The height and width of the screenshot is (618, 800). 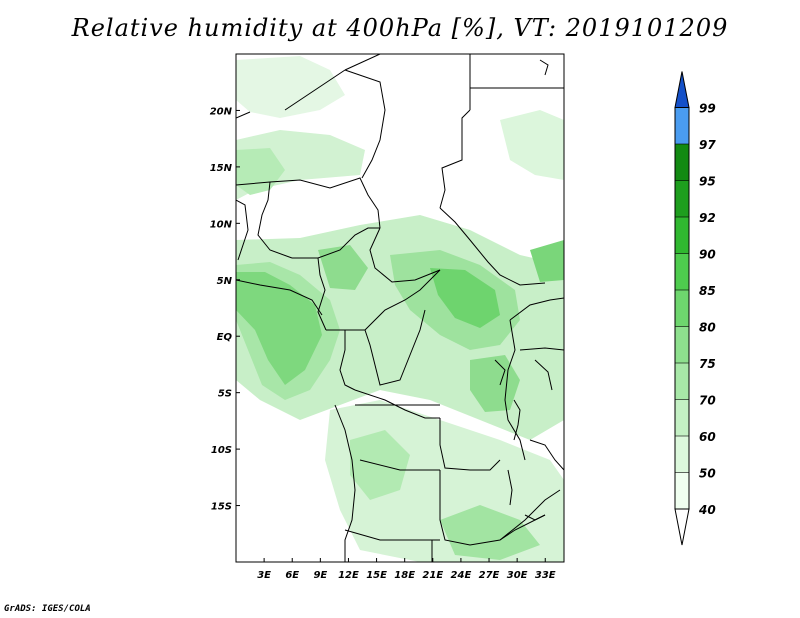 I want to click on y-tick-label: 5N, so click(x=225, y=281).